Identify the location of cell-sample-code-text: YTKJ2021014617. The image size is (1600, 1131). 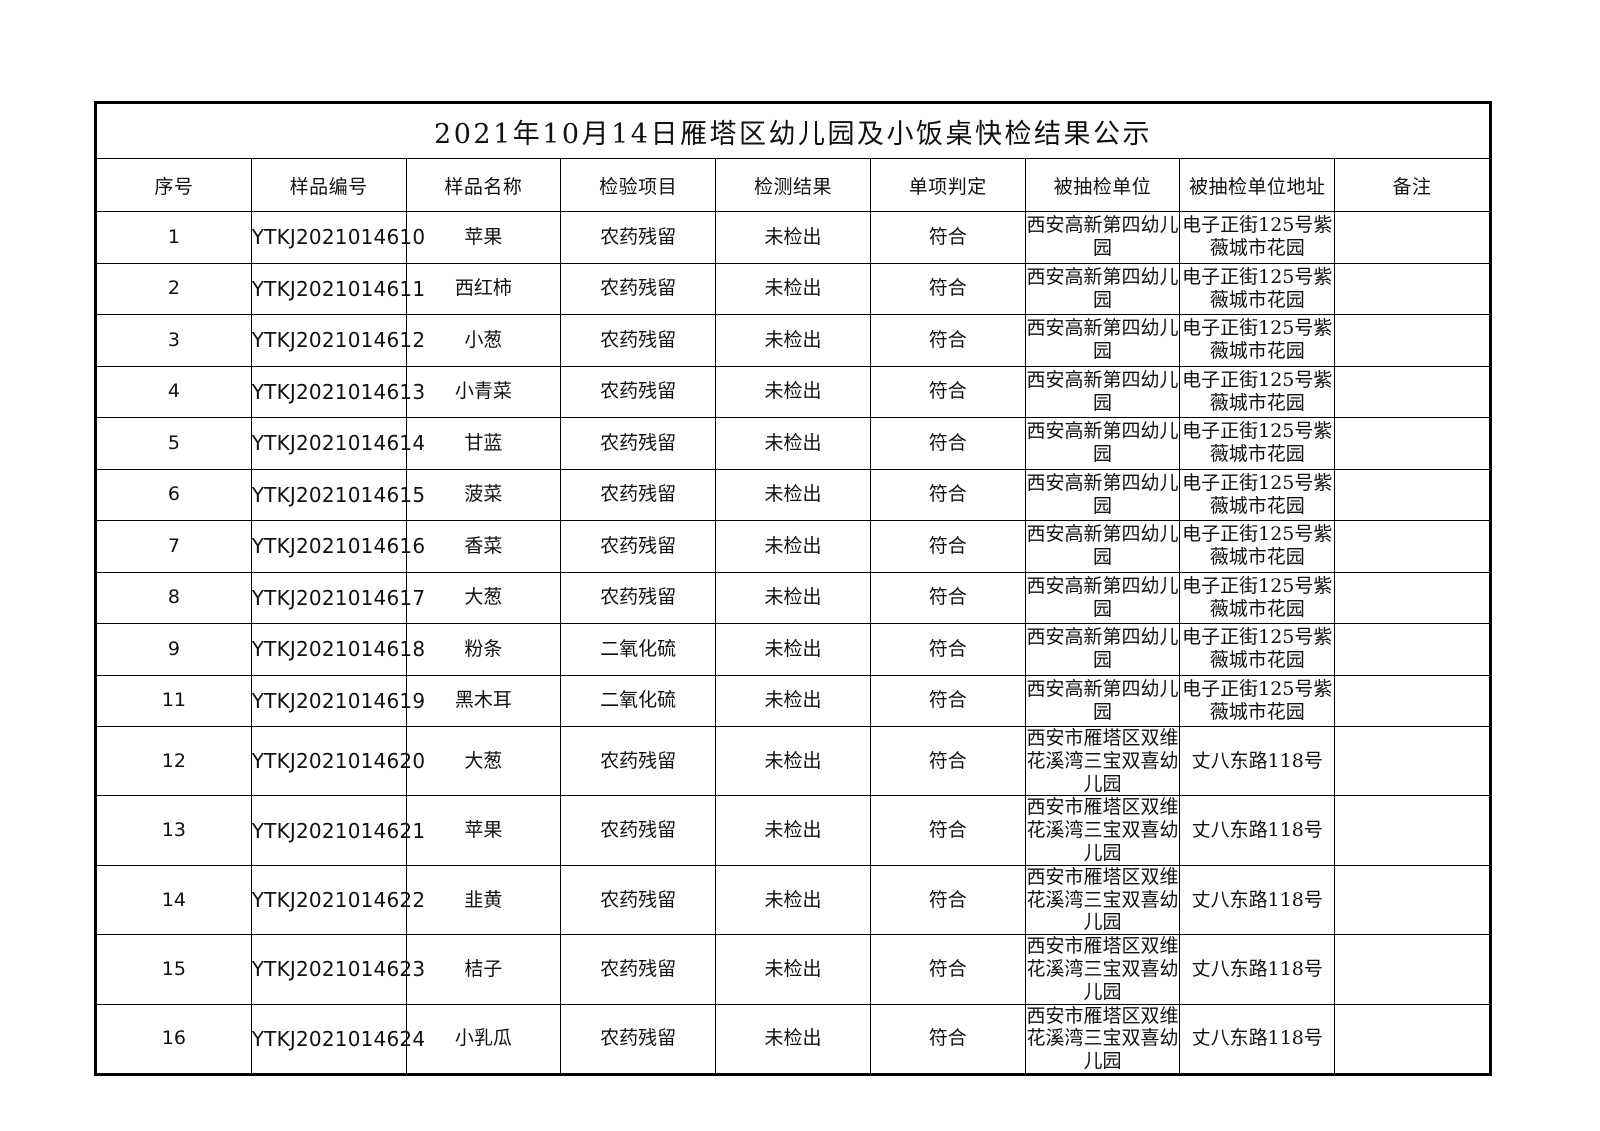
(338, 597).